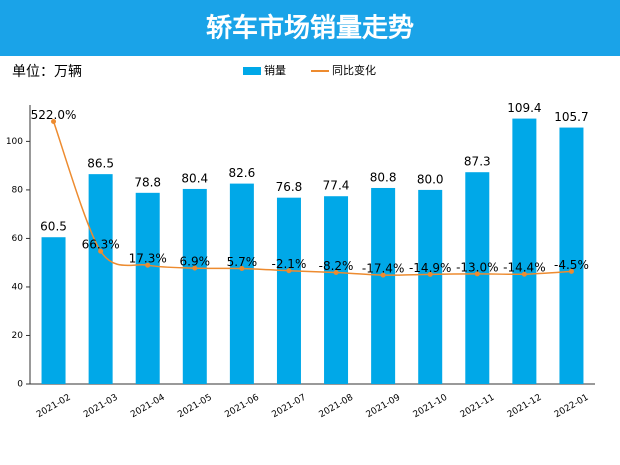 Image resolution: width=620 pixels, height=465 pixels. Describe the element at coordinates (478, 406) in the screenshot. I see `x-tick-label: 2021-11` at that location.